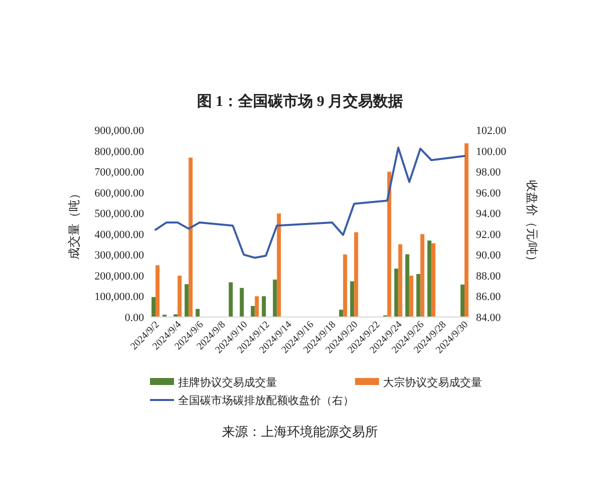 This screenshot has width=600, height=480. Describe the element at coordinates (119, 193) in the screenshot. I see `y-tick-label: 600,000.00` at that location.